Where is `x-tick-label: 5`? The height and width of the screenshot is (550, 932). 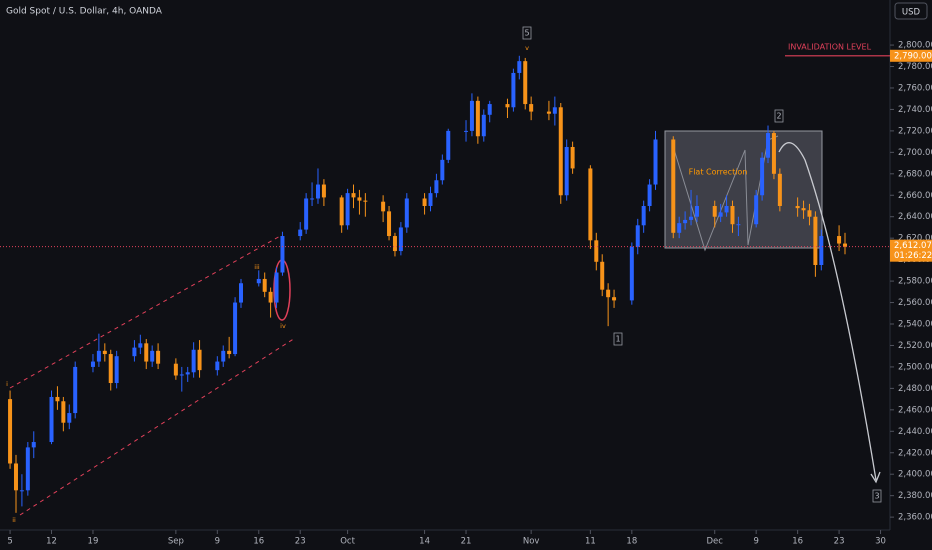 x-tick-label: 5 is located at coordinates (9, 542).